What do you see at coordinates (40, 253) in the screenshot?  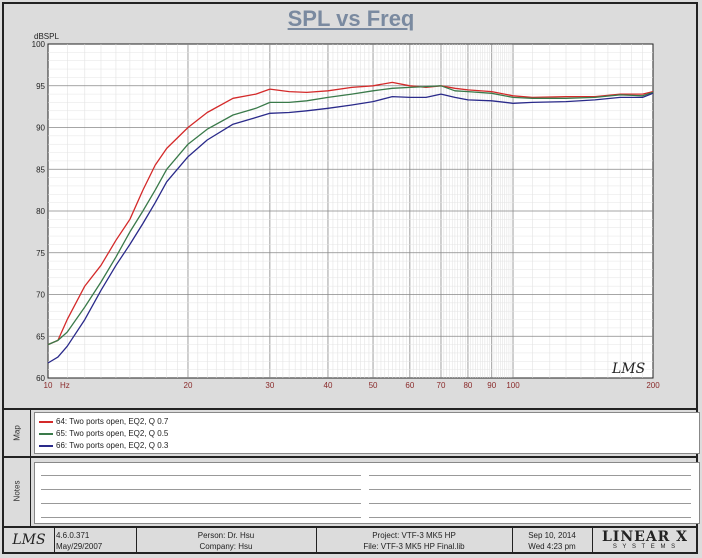 I see `y-tick-label: 75` at bounding box center [40, 253].